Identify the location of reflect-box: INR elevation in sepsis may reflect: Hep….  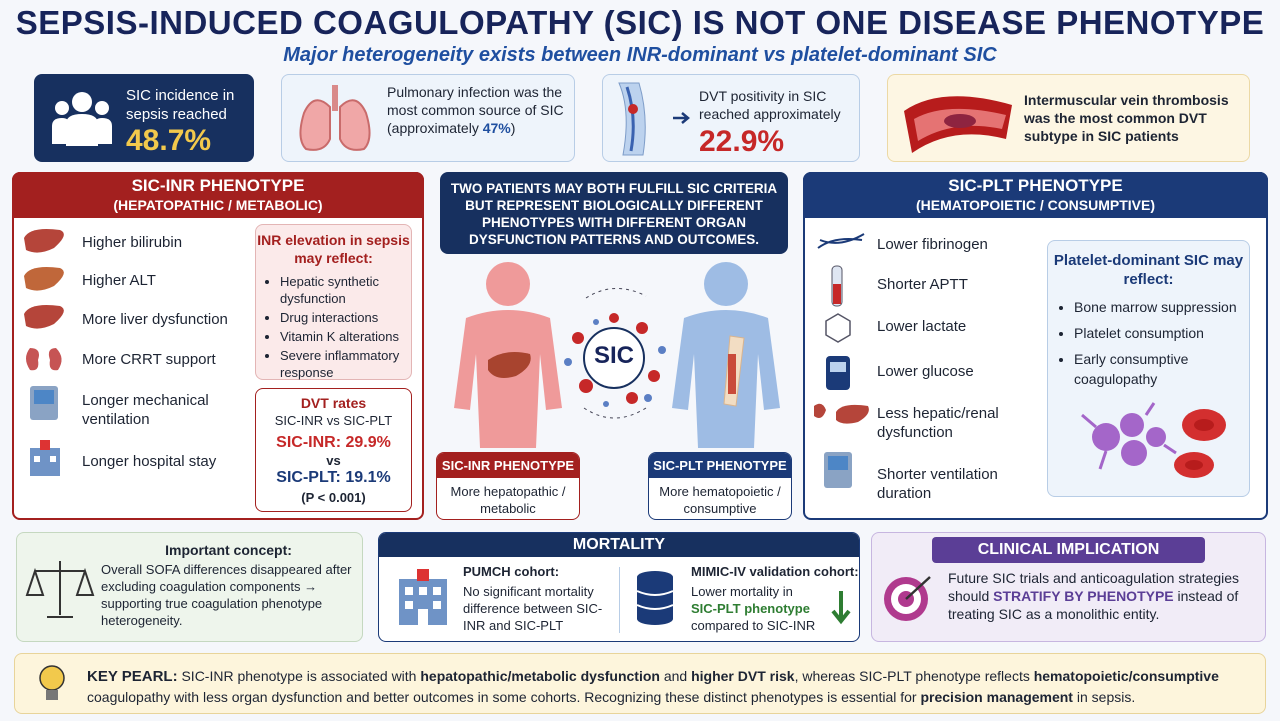
(333, 302).